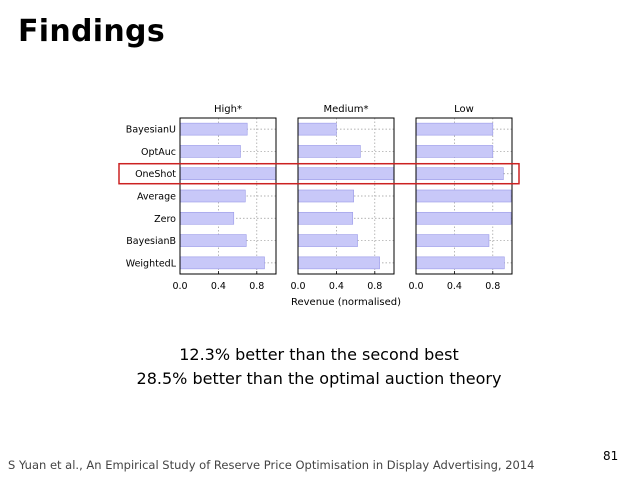 This screenshot has height=479, width=638. Describe the element at coordinates (336, 286) in the screenshot. I see `xtick-label-medium-1: 0.4` at that location.